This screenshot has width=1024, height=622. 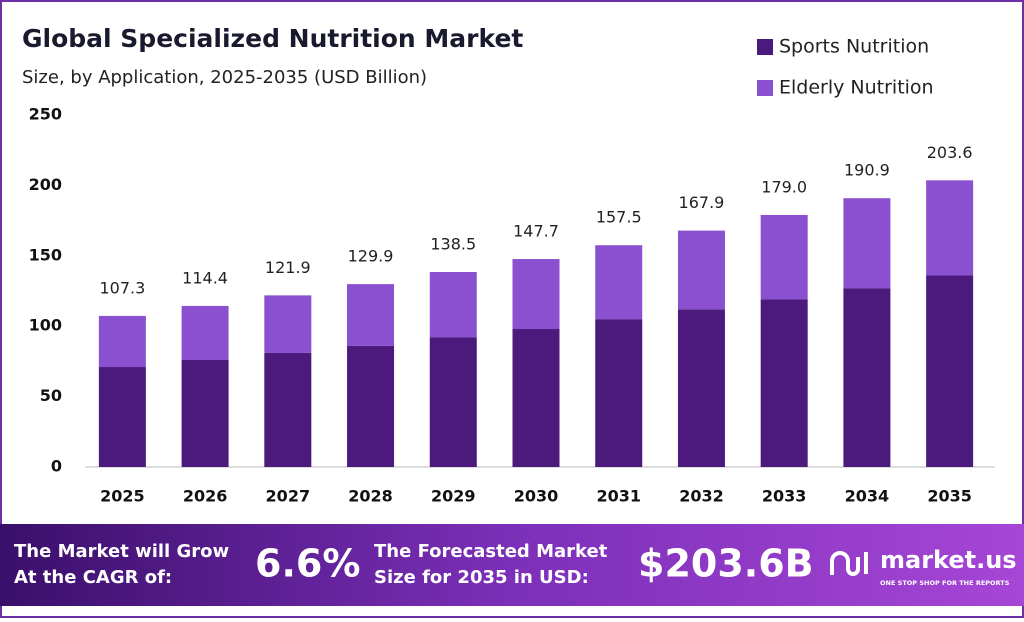 I want to click on tagline: ONE STOP SHOP FOR THE REPORTS, so click(x=945, y=583).